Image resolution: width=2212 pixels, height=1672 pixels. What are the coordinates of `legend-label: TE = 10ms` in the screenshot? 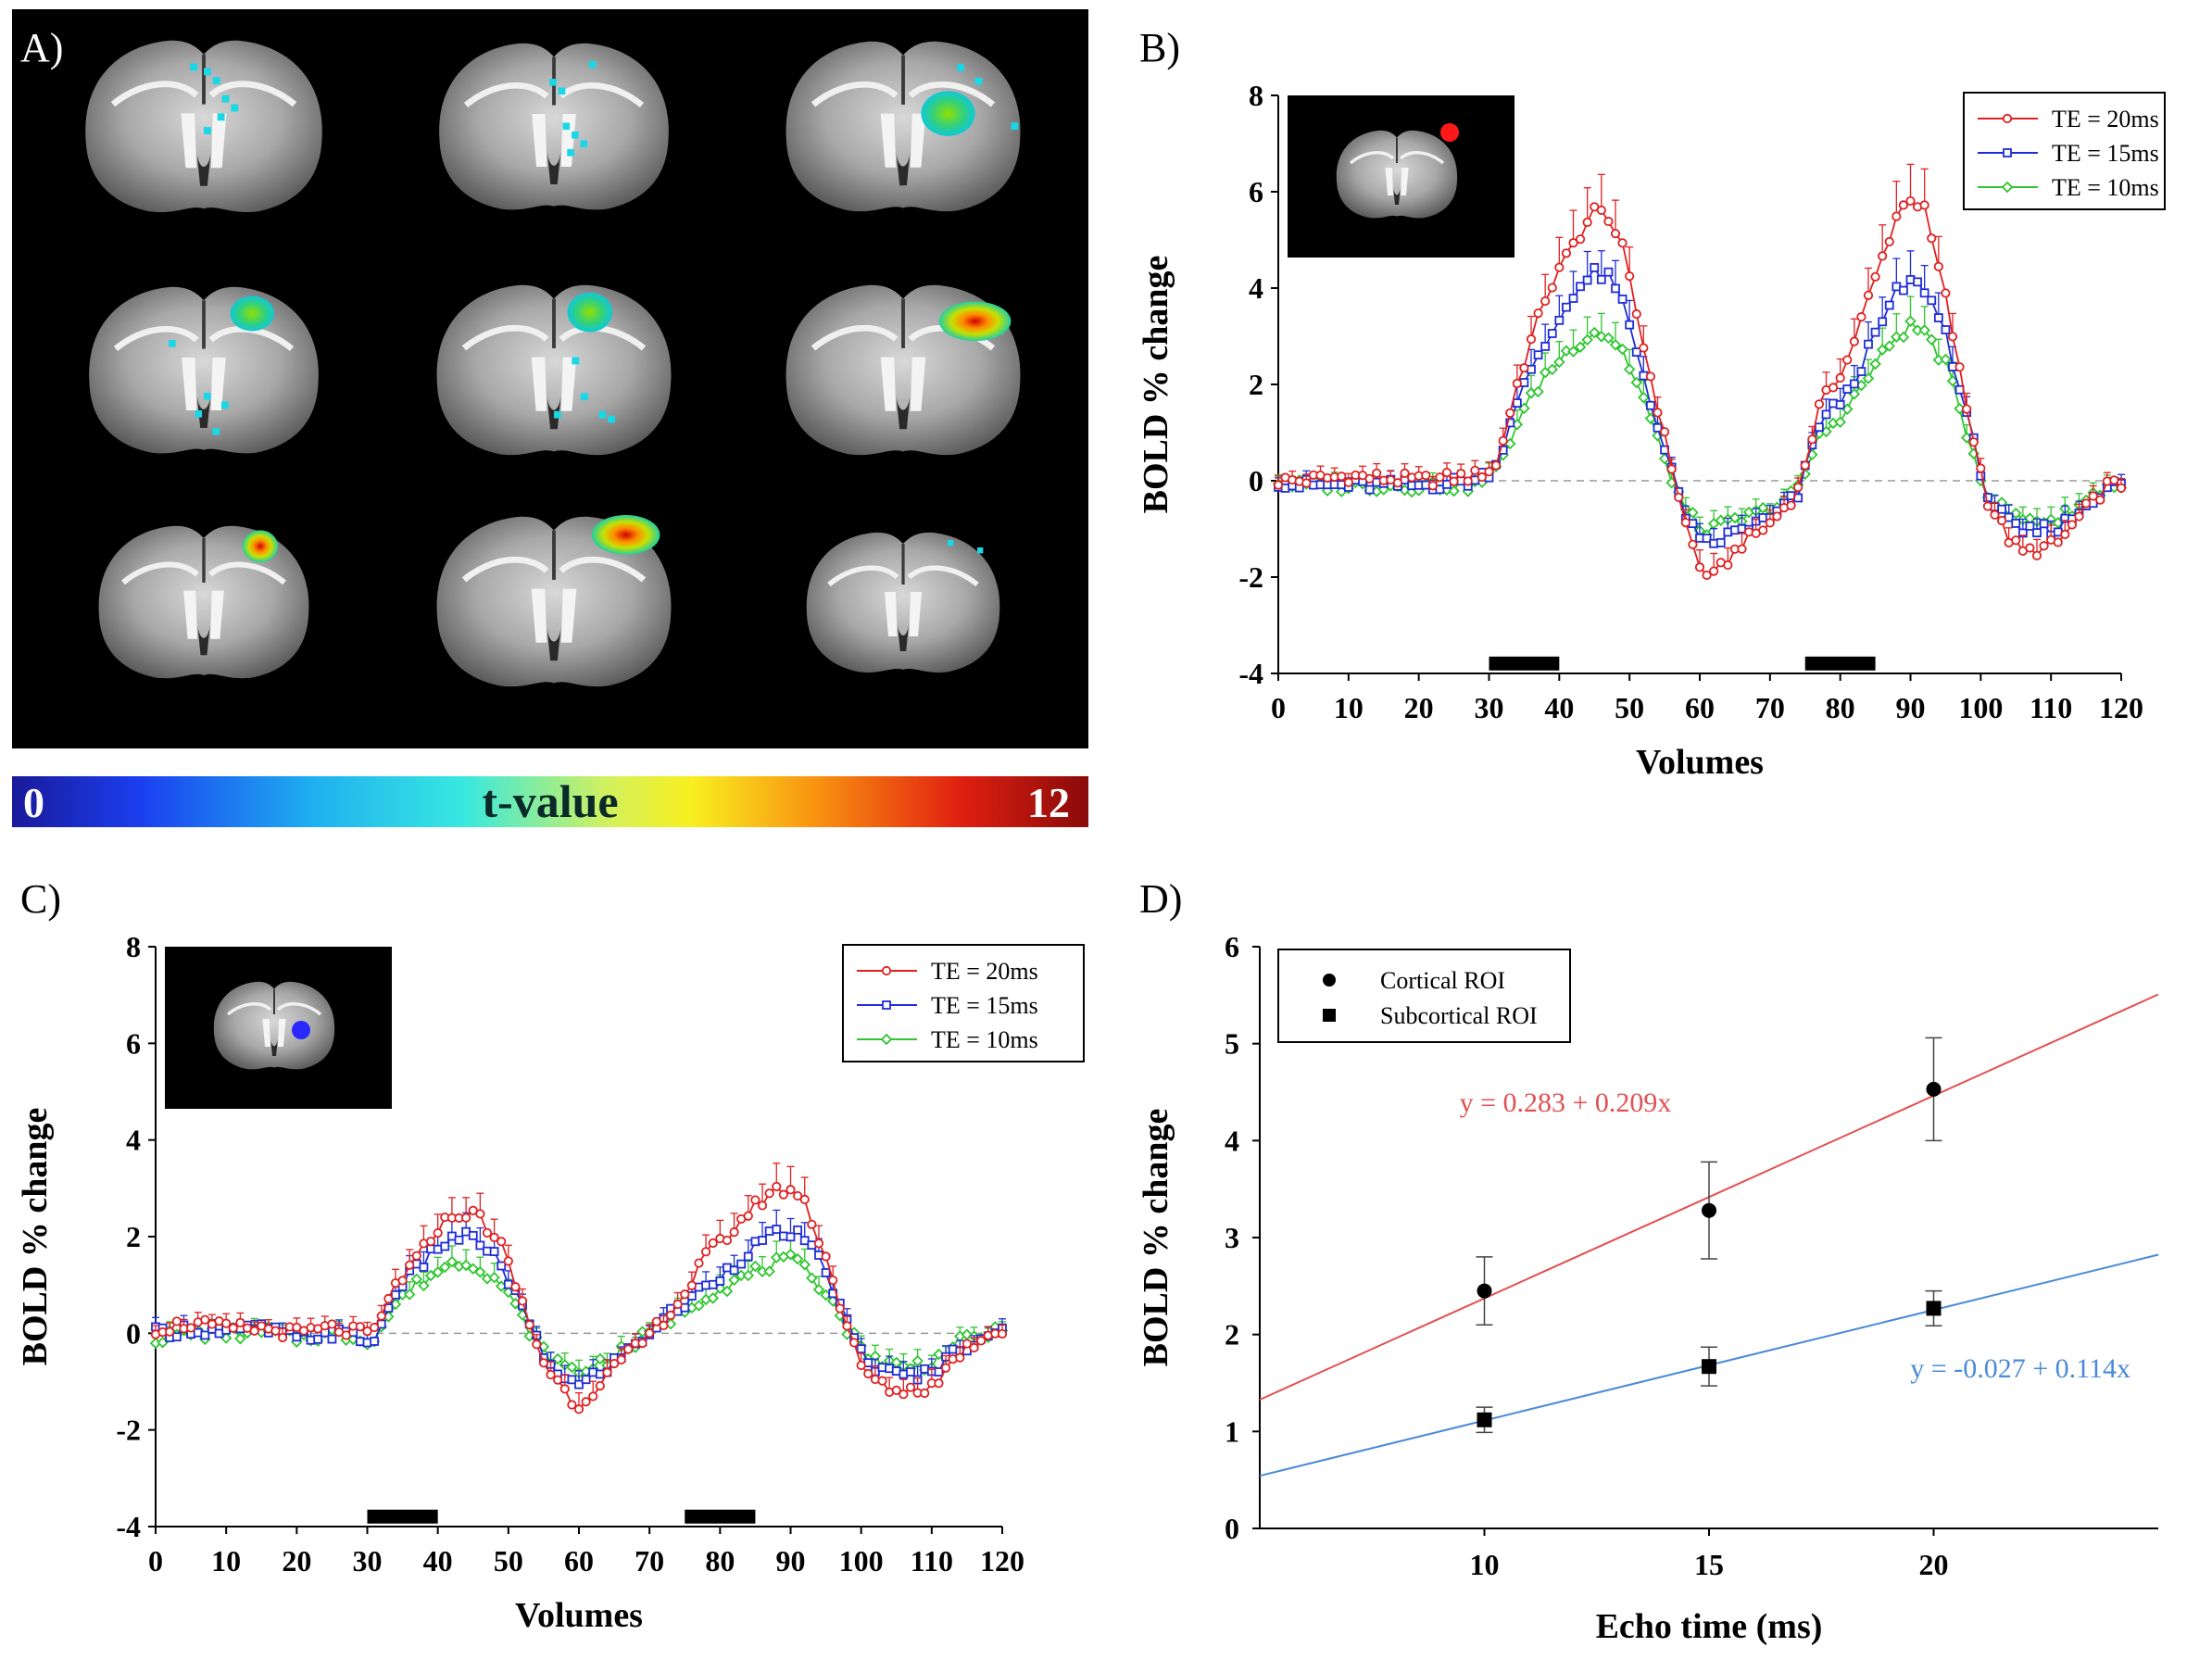 It's located at (2105, 188).